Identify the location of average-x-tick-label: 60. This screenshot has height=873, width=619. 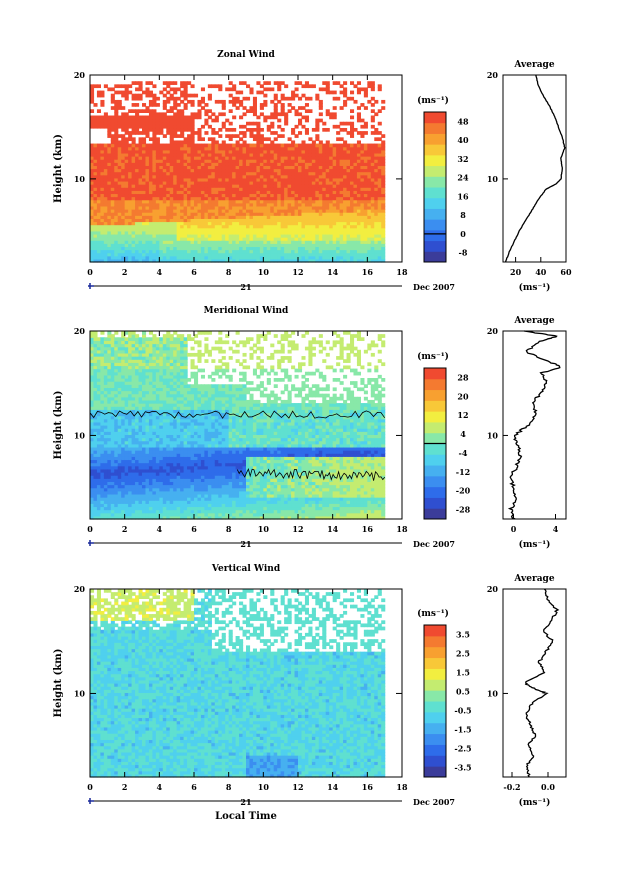
(566, 272).